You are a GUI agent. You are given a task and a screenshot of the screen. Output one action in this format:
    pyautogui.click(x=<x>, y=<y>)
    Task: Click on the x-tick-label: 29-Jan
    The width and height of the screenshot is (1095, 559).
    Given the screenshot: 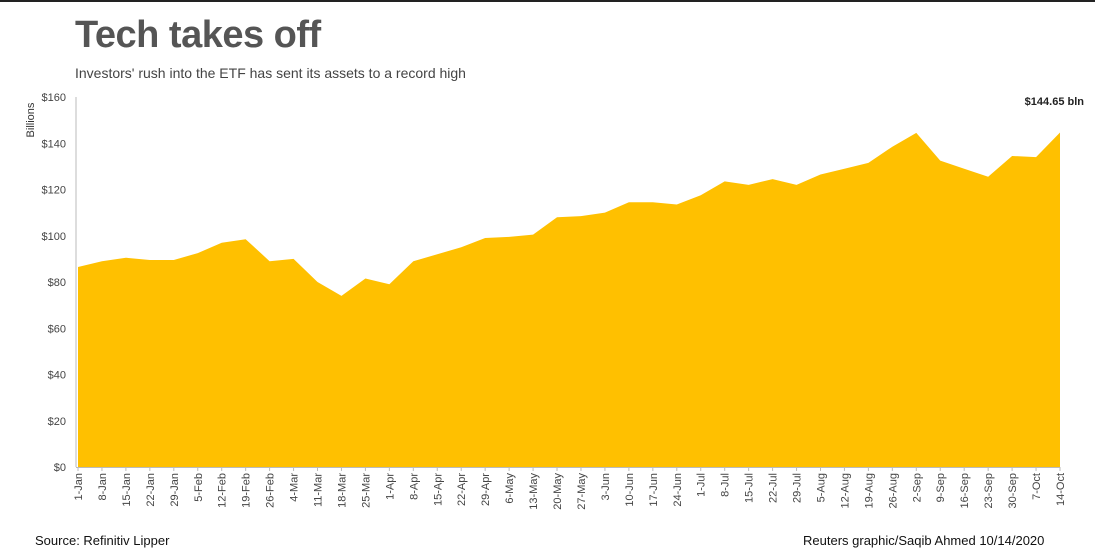 What is the action you would take?
    pyautogui.click(x=175, y=490)
    